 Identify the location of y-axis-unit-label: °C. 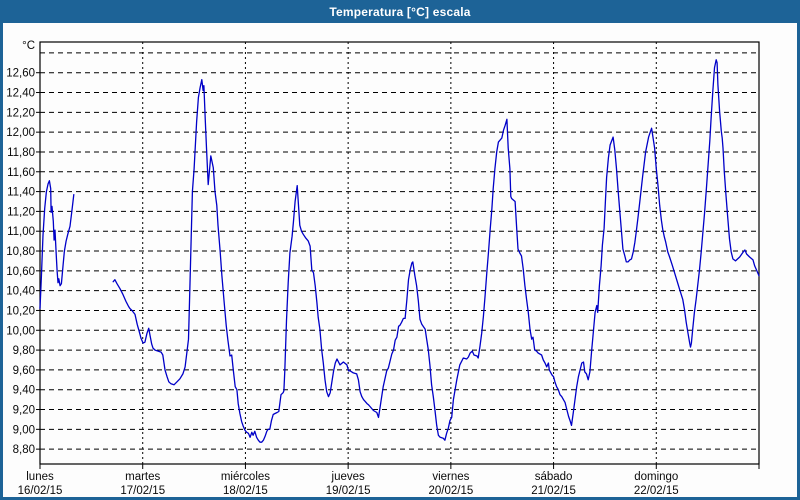
(28, 46).